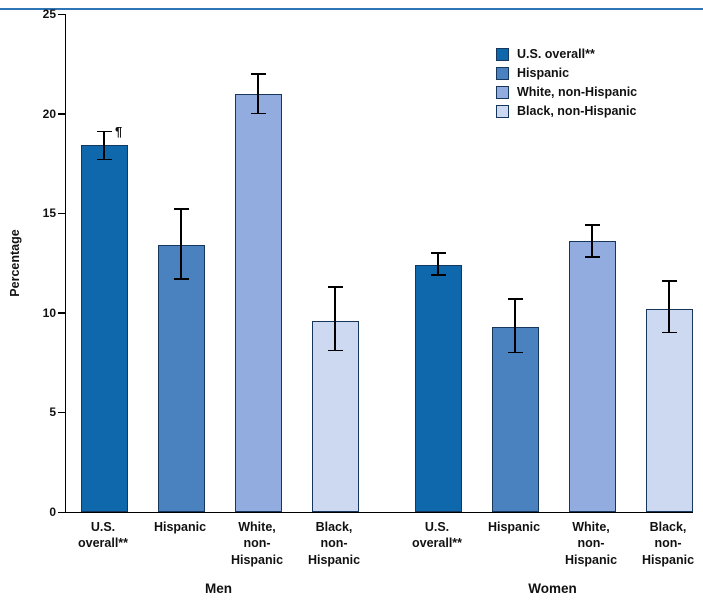 The height and width of the screenshot is (606, 703). Describe the element at coordinates (515, 352) in the screenshot. I see `error-cap-low-women-hispanic` at that location.